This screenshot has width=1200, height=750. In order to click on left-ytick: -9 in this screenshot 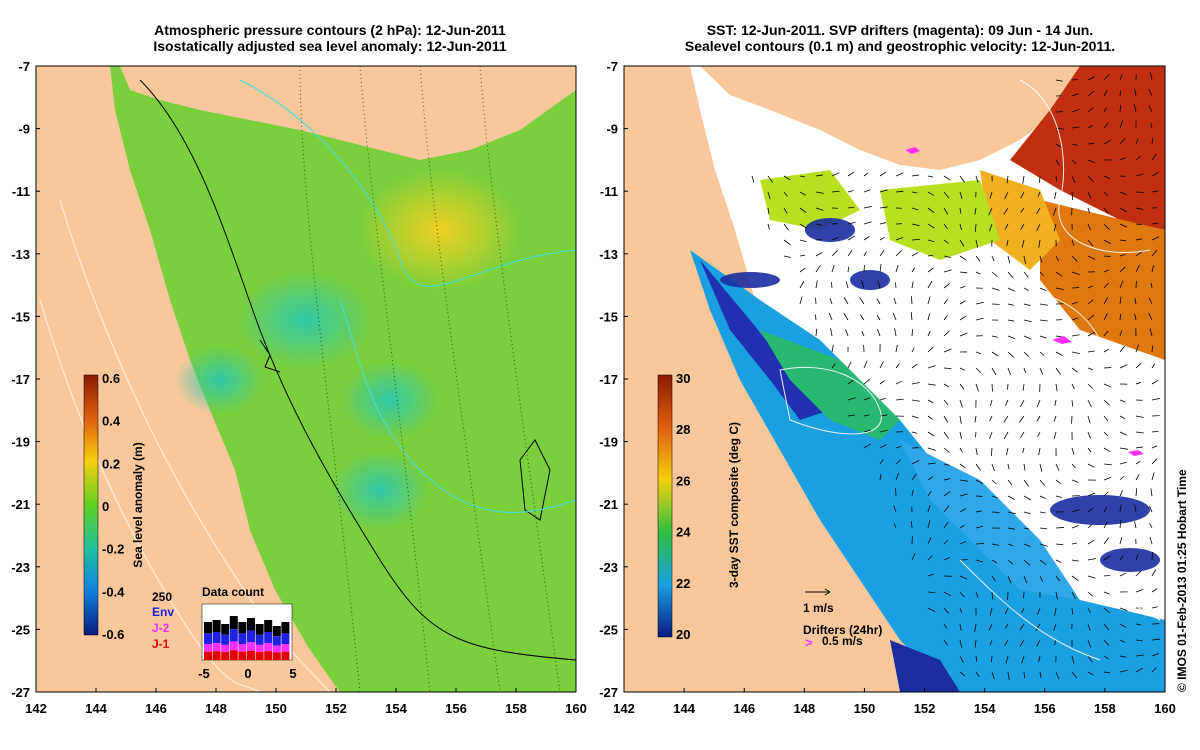, I will do `click(24, 129)`.